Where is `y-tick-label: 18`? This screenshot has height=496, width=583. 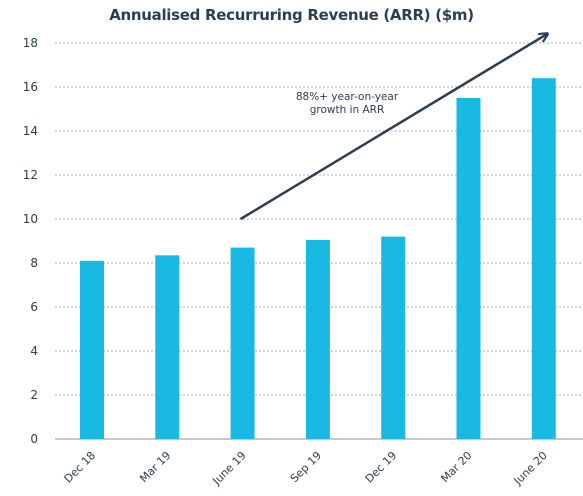
y-tick-label: 18 is located at coordinates (30, 43).